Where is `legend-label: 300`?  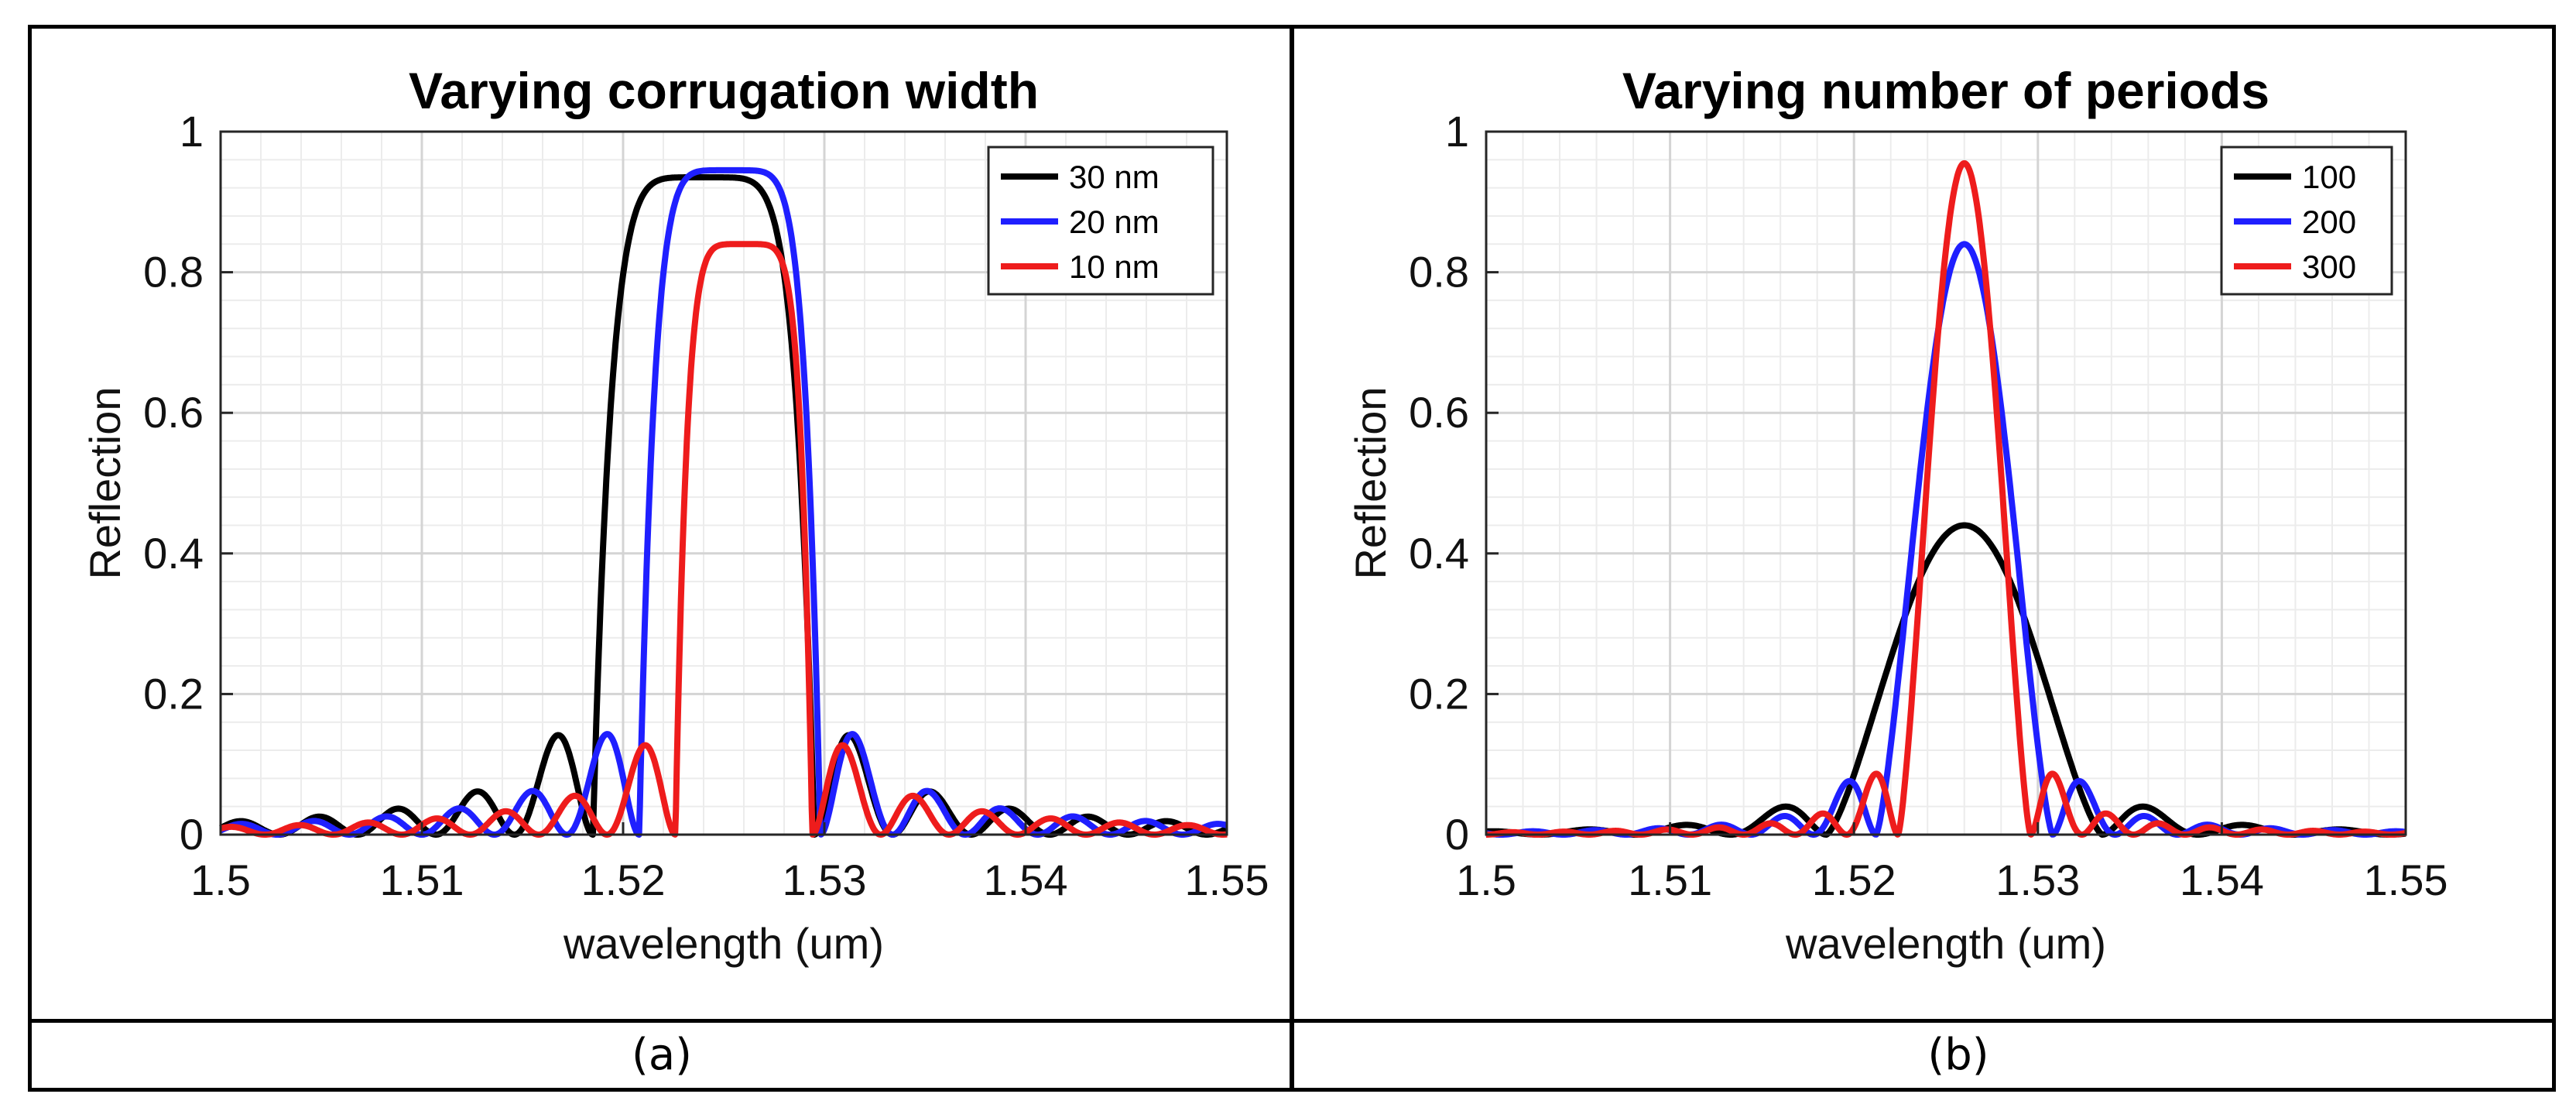
legend-label: 300 is located at coordinates (2329, 267).